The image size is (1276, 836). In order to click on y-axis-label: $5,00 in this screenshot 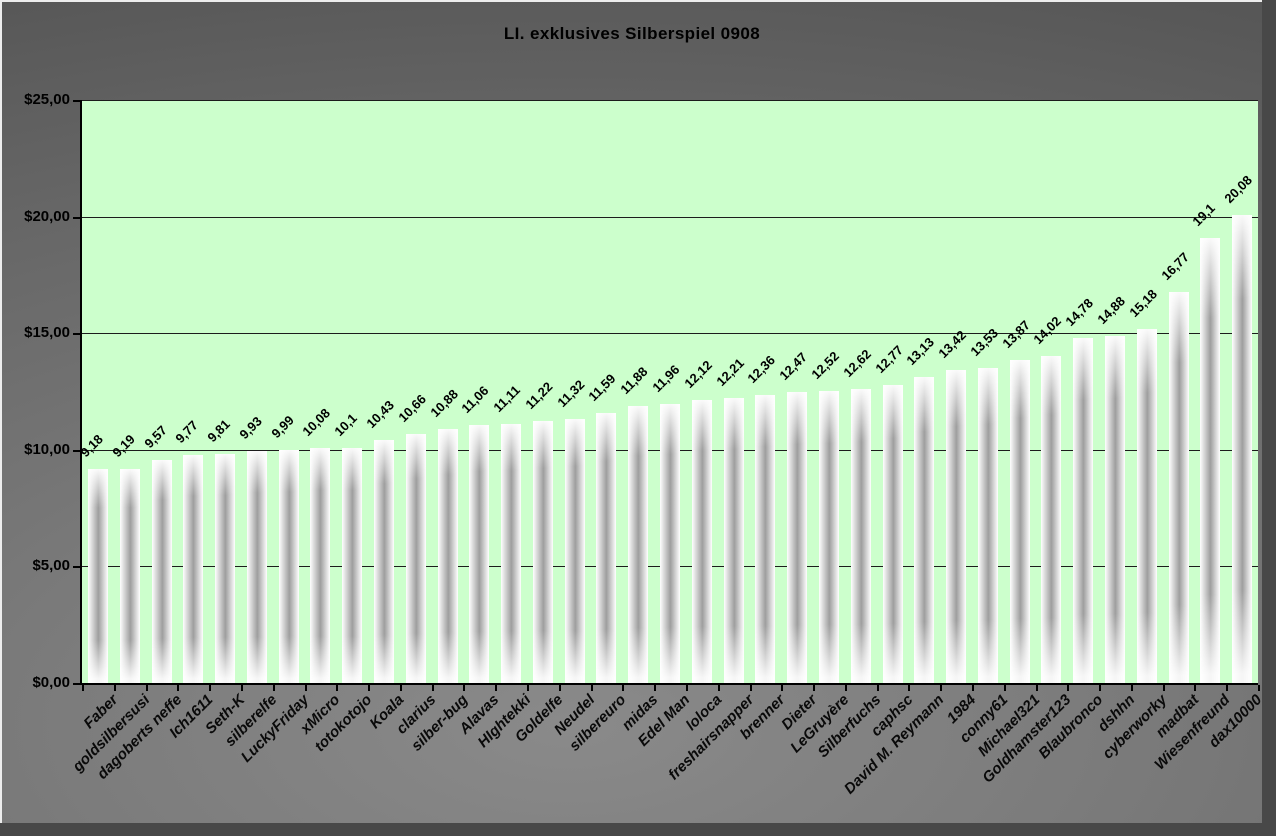, I will do `click(51, 566)`.